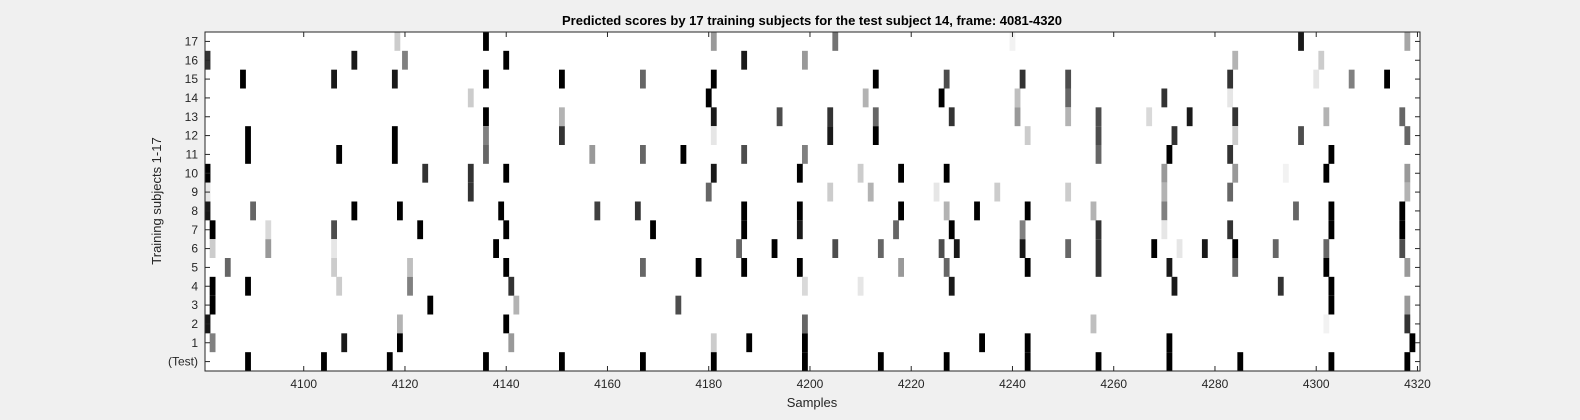 The height and width of the screenshot is (420, 1580). I want to click on y-axis-label: Training subjects 1-17, so click(156, 200).